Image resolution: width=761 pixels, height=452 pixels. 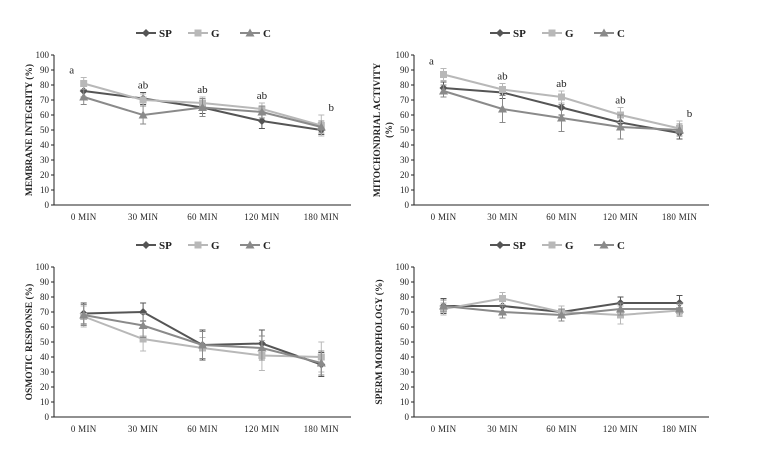 What do you see at coordinates (405, 130) in the screenshot?
I see `y-tick-label: 50` at bounding box center [405, 130].